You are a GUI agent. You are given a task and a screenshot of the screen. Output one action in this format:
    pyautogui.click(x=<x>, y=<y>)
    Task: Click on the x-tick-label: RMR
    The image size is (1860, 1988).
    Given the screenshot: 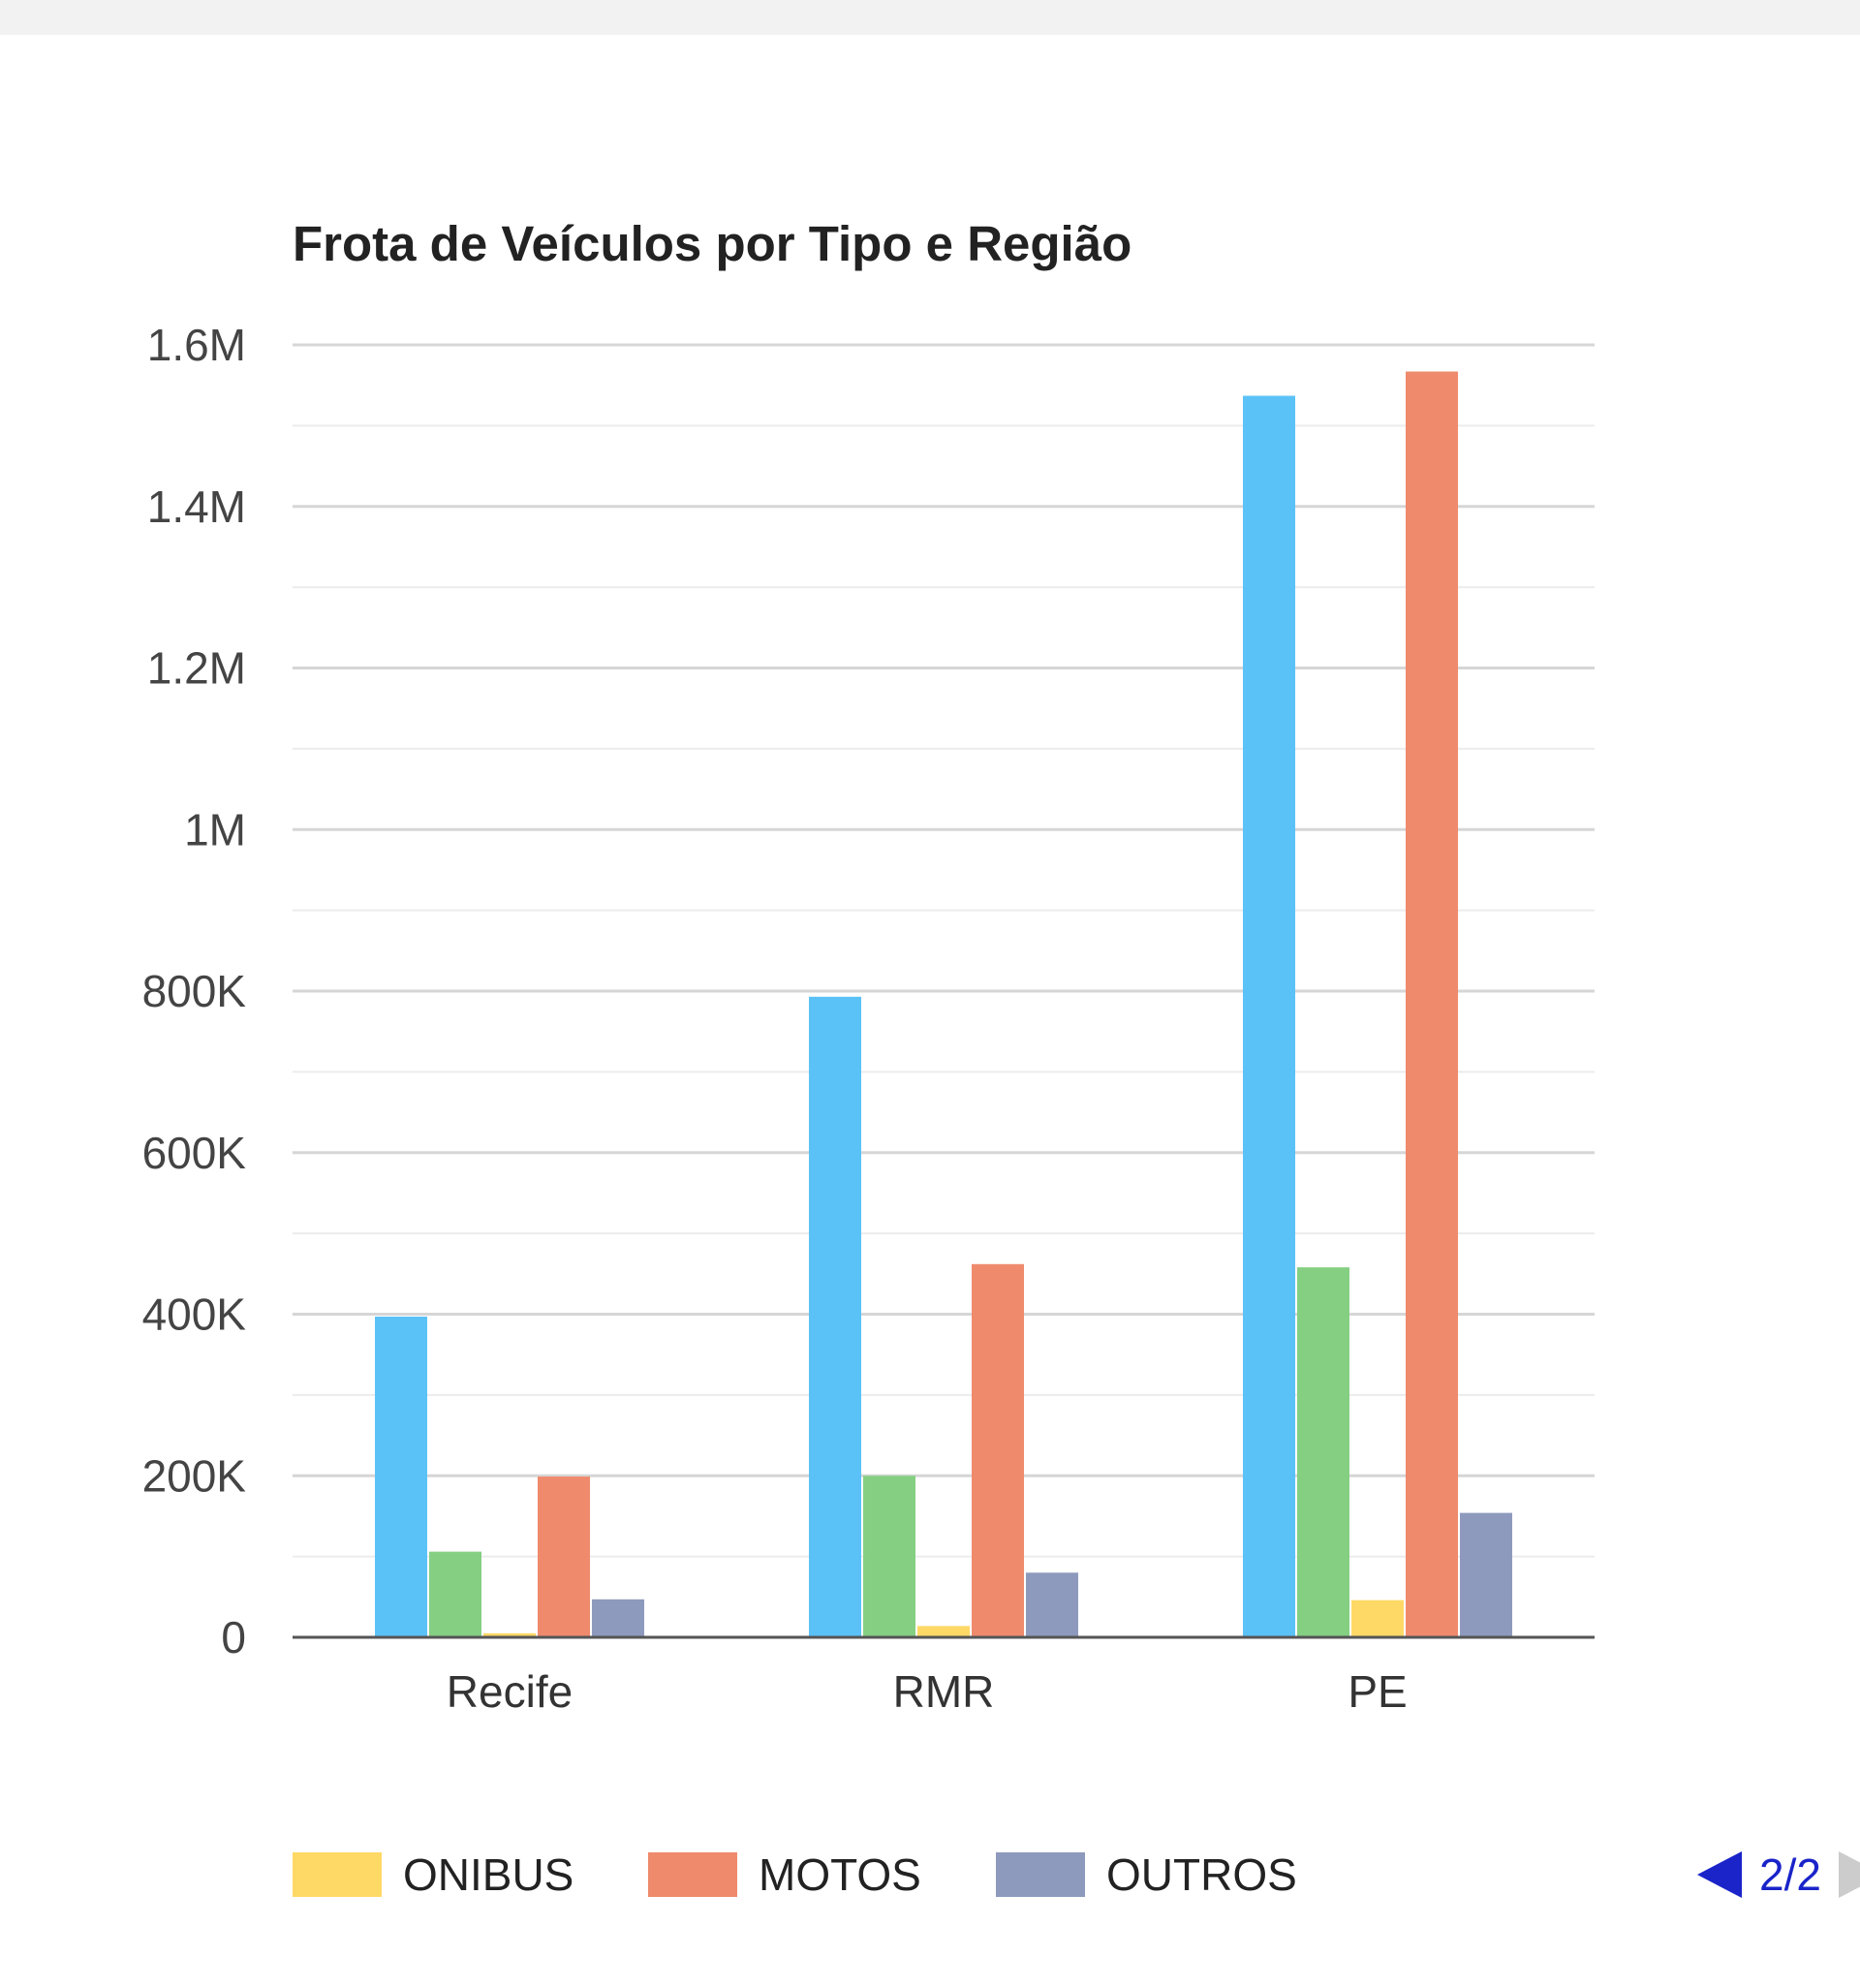 What is the action you would take?
    pyautogui.click(x=944, y=1691)
    